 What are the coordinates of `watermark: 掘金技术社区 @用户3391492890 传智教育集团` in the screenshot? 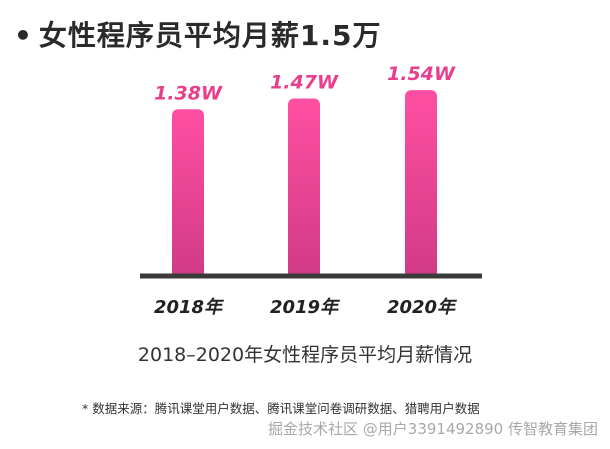 It's located at (433, 429).